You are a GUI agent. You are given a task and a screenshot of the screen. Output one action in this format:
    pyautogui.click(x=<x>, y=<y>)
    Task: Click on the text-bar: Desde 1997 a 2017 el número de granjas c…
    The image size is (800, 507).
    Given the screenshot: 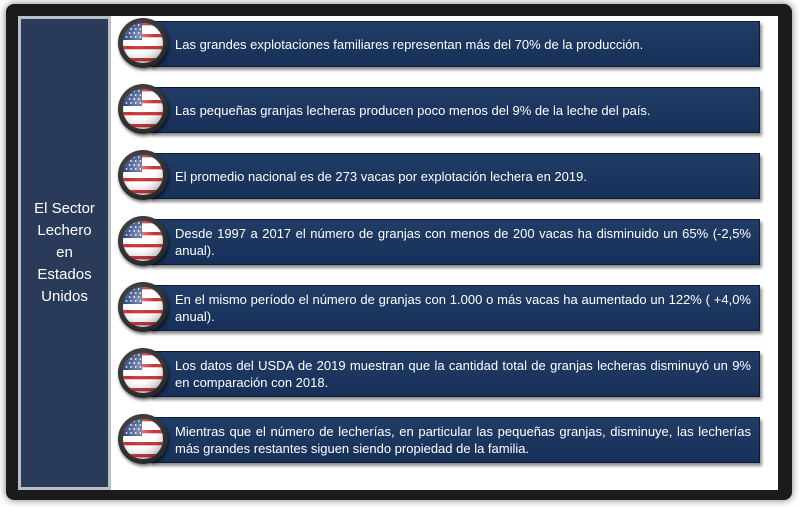 What is the action you would take?
    pyautogui.click(x=455, y=242)
    